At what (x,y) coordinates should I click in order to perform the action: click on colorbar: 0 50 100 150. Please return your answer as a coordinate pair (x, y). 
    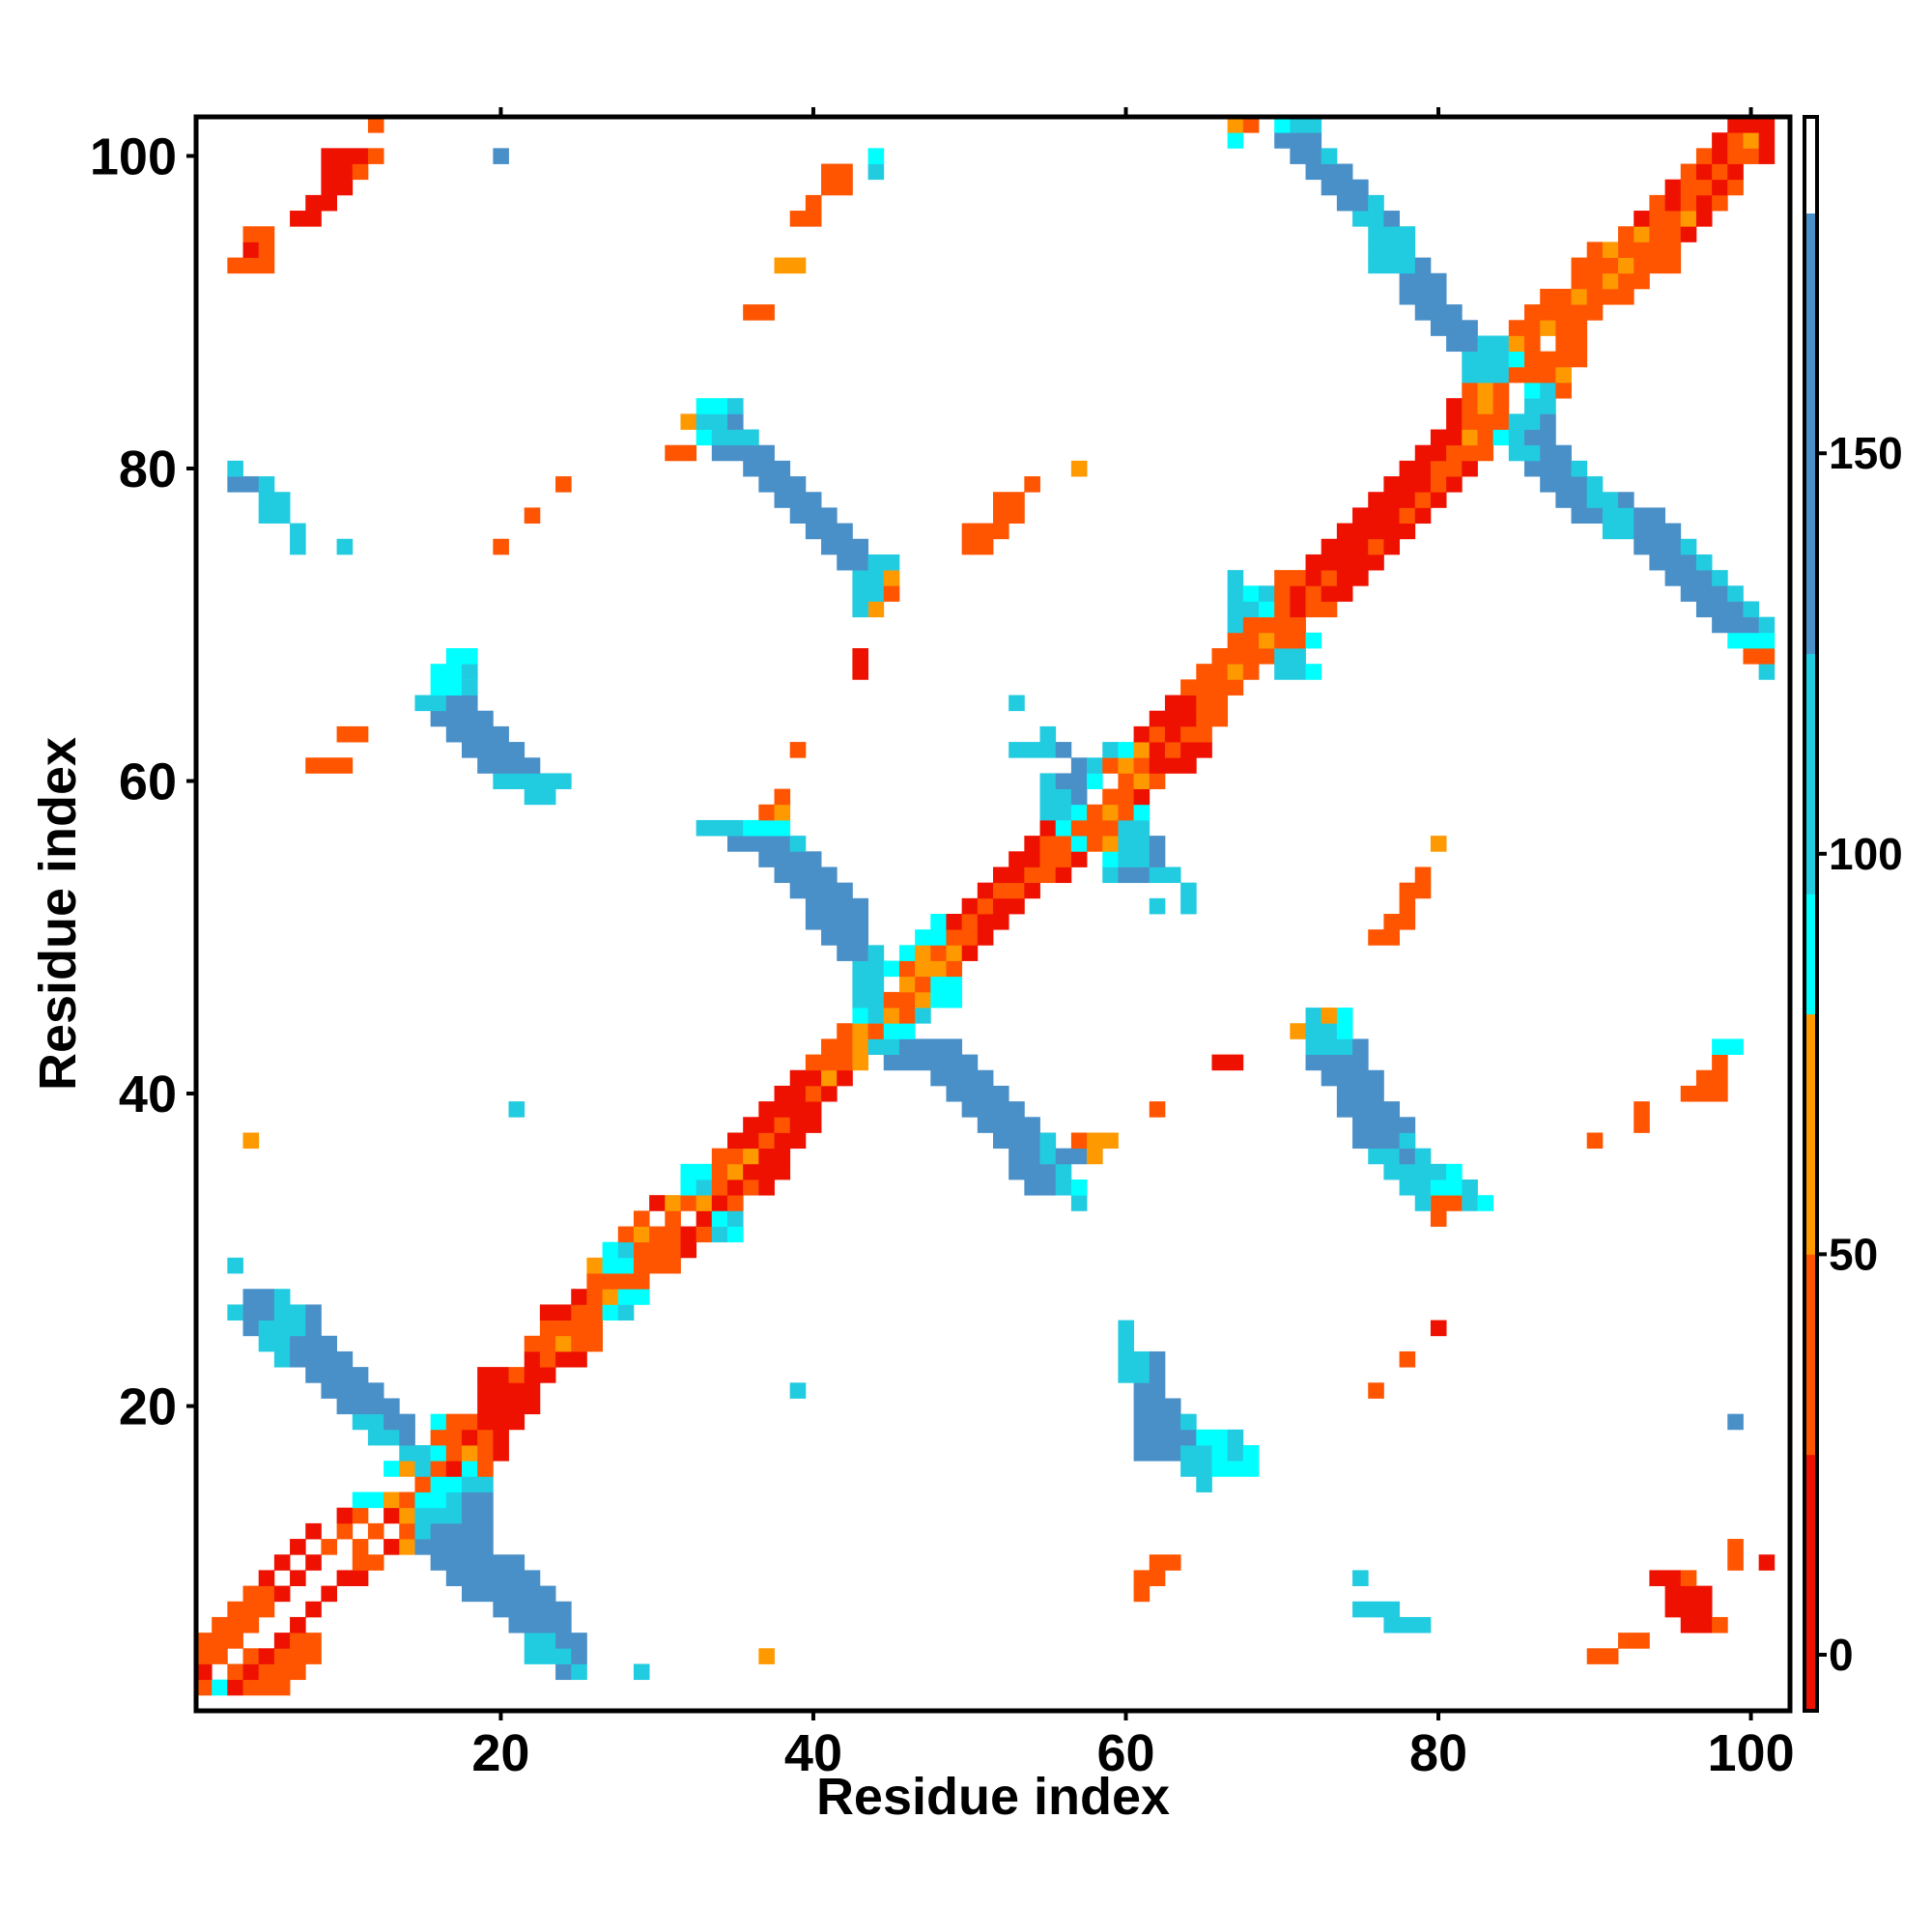
    Looking at the image, I should click on (1853, 914).